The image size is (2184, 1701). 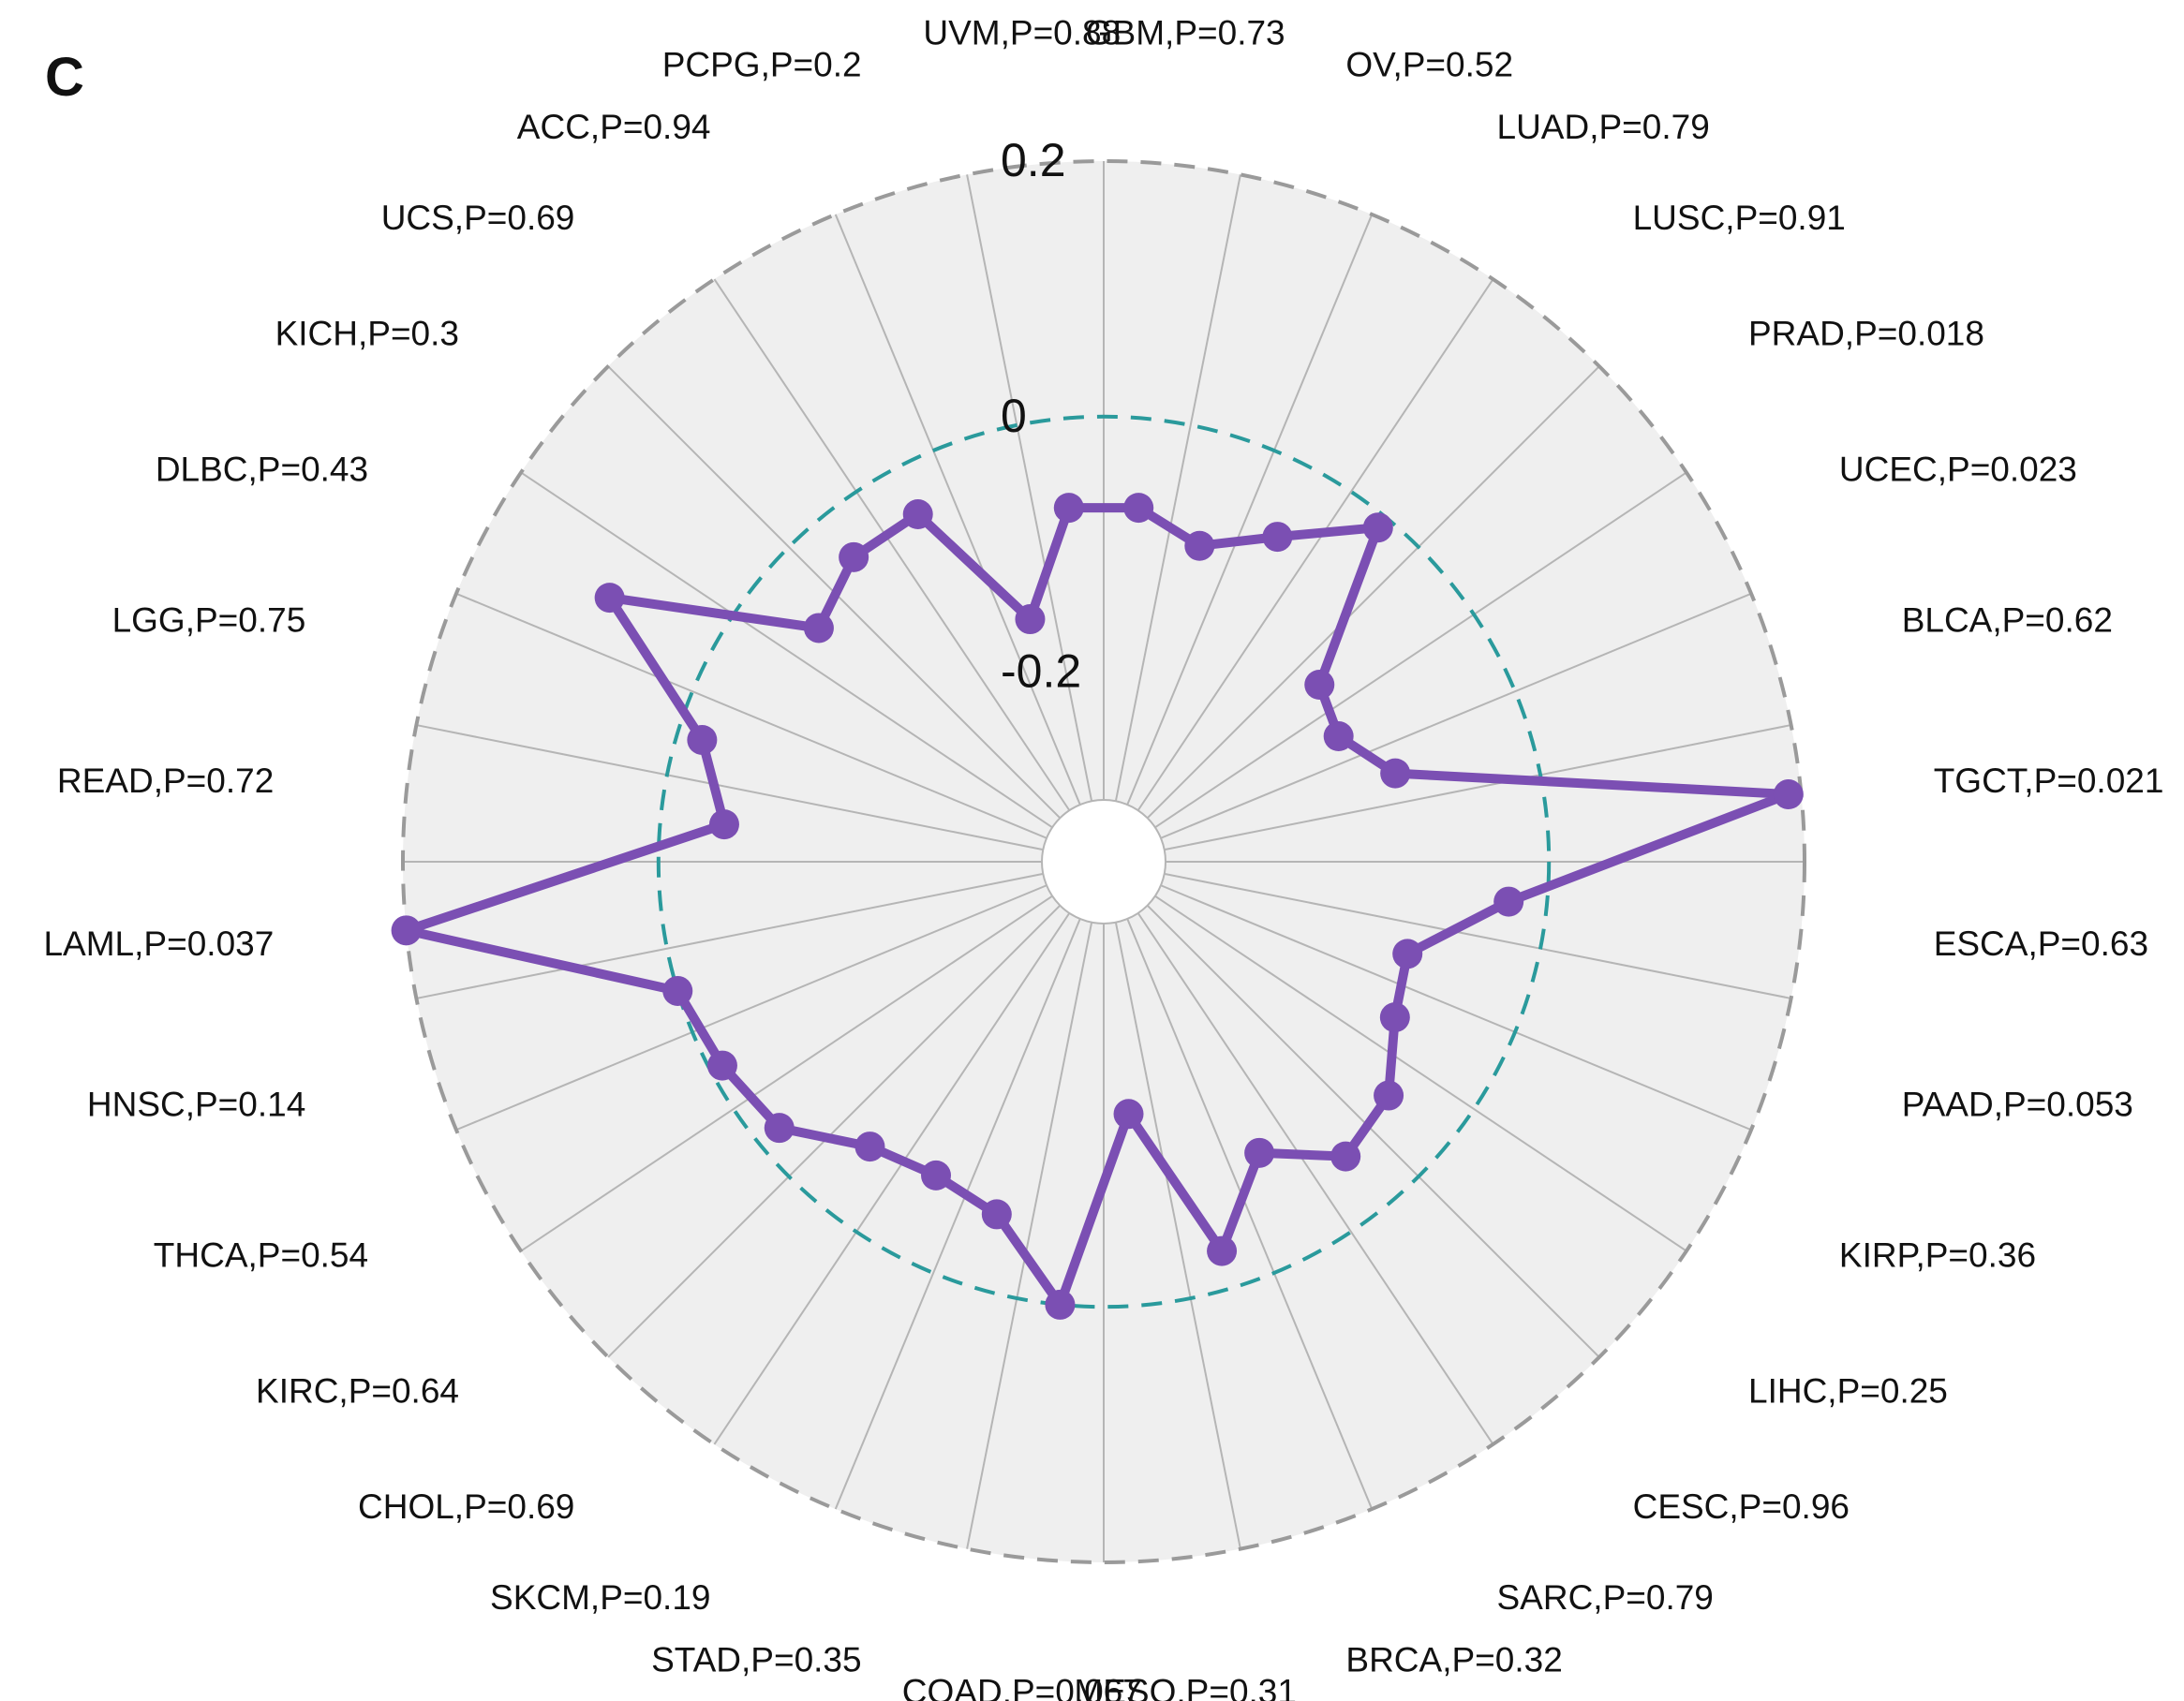 I want to click on category-label: KIRP,P=0.36, so click(x=1937, y=1256).